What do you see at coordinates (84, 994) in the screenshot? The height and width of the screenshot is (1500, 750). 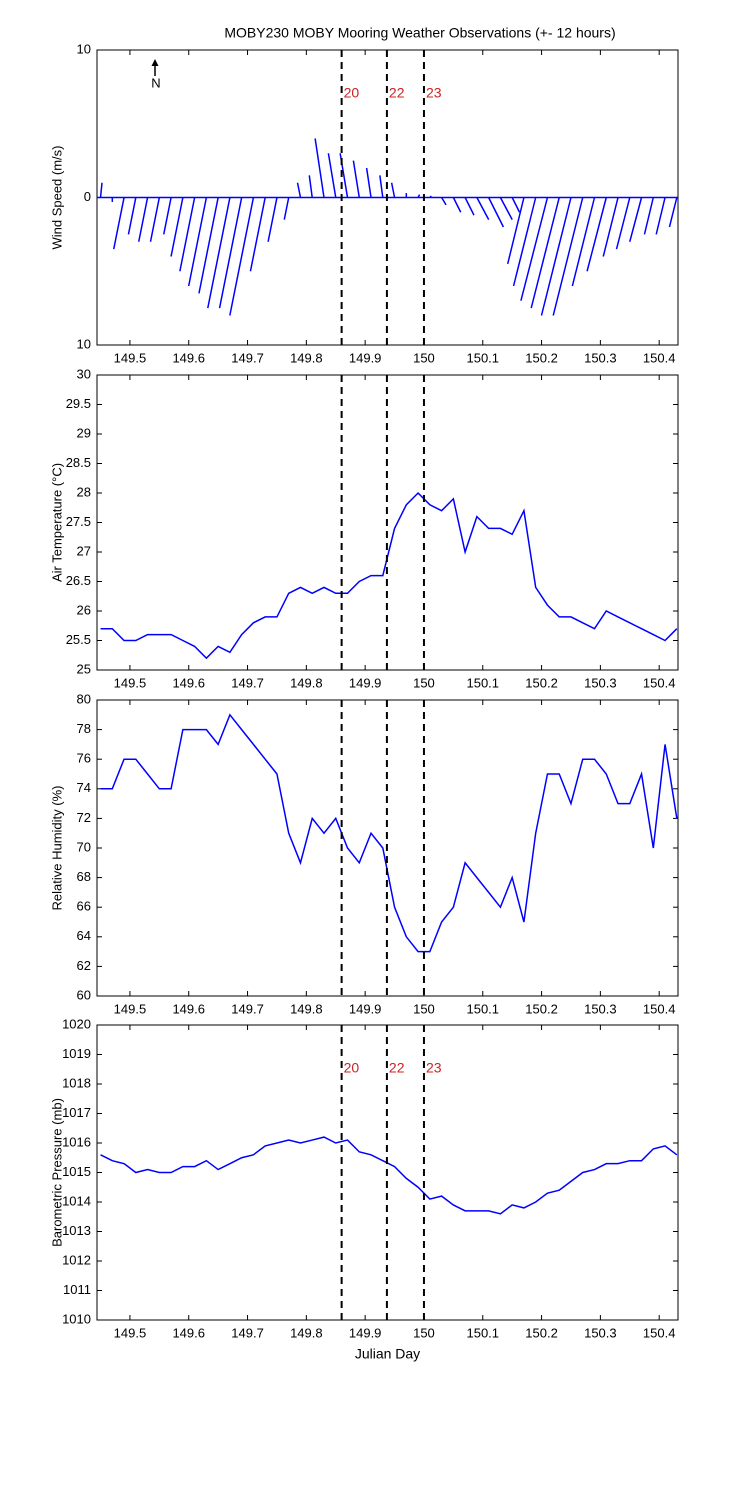 I see `y-tick-label: 60` at bounding box center [84, 994].